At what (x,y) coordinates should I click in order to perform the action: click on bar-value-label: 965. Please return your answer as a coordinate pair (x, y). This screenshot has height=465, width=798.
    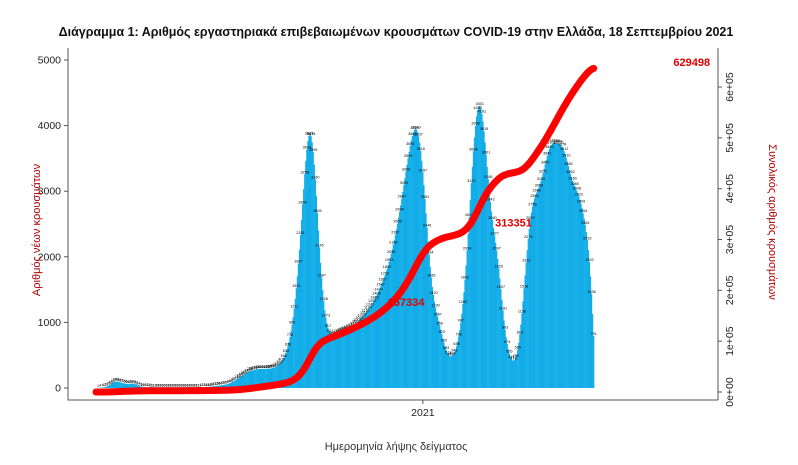
    Looking at the image, I should click on (292, 323).